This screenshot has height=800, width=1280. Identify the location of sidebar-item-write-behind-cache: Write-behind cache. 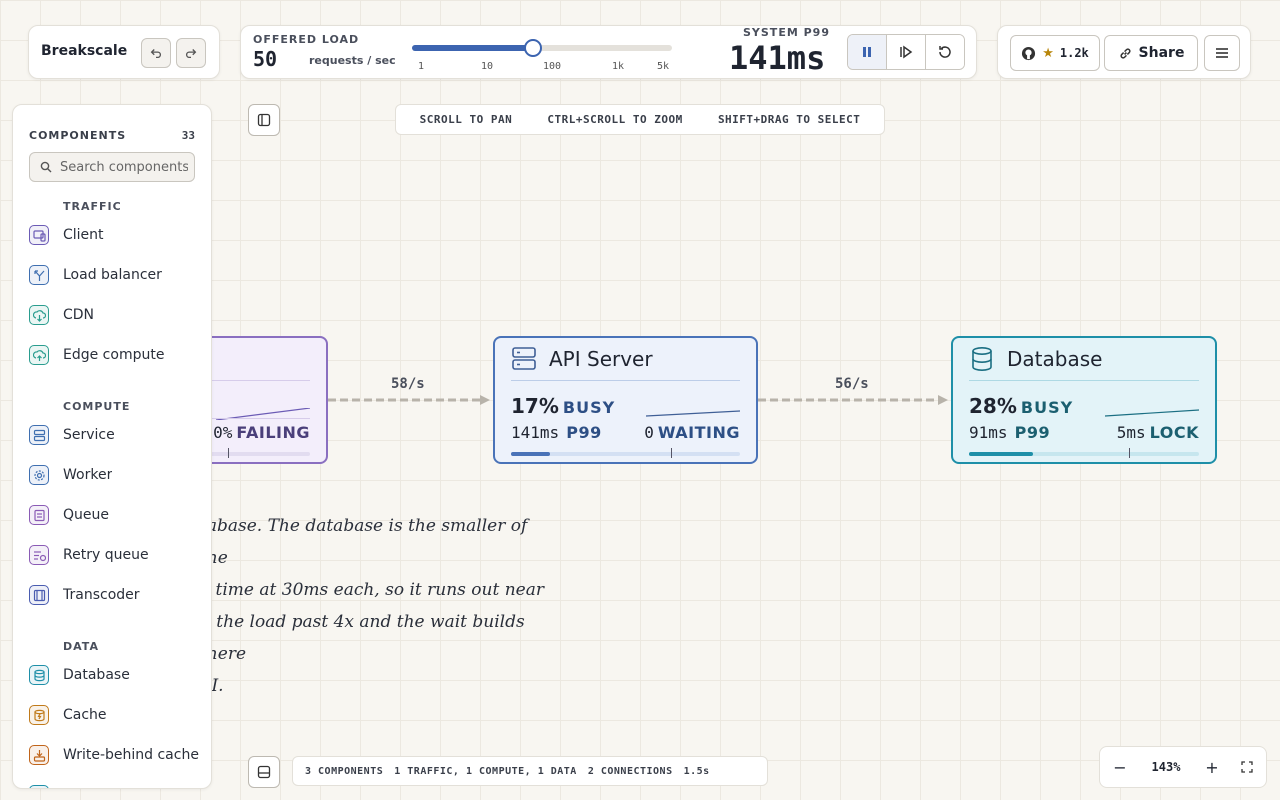
(114, 755).